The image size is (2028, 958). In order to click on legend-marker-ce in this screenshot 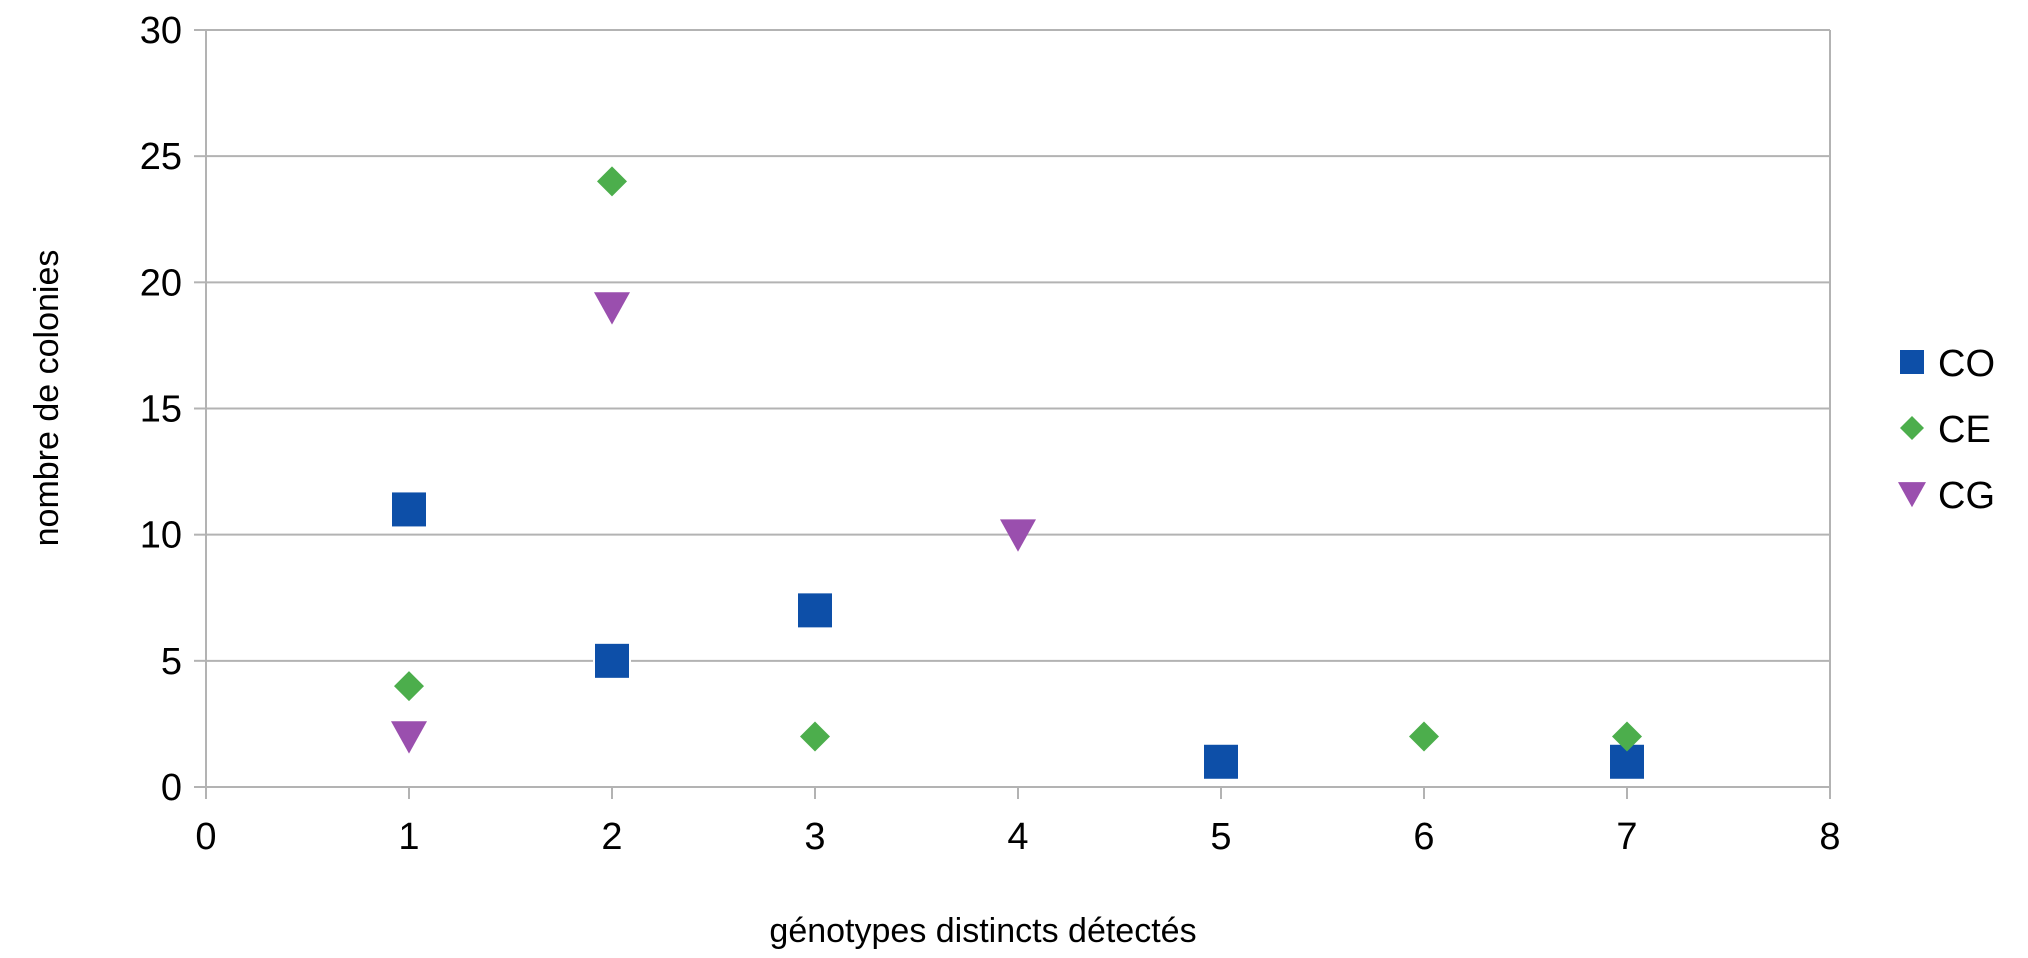, I will do `click(1912, 428)`.